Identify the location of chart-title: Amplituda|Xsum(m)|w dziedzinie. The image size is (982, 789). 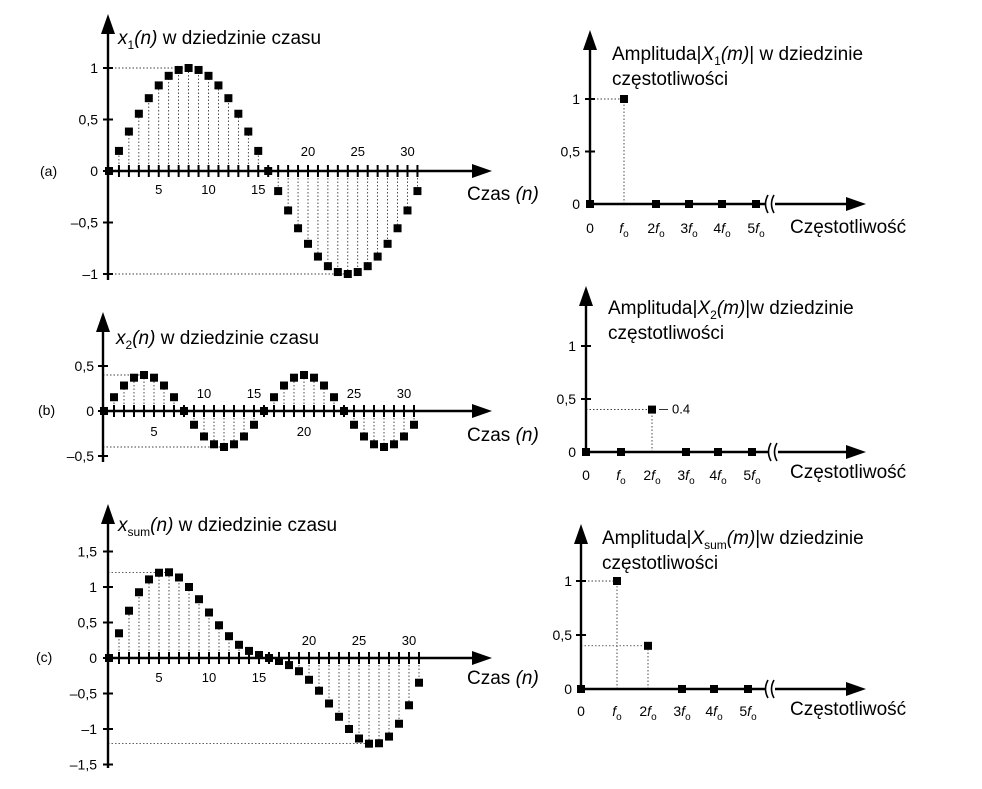
(733, 540).